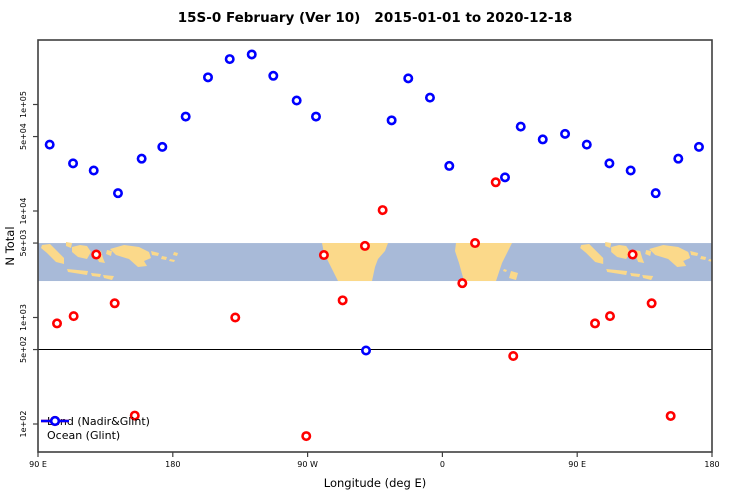  Describe the element at coordinates (98, 421) in the screenshot. I see `legend-label-land: Land (Nadir&Glint)` at that location.